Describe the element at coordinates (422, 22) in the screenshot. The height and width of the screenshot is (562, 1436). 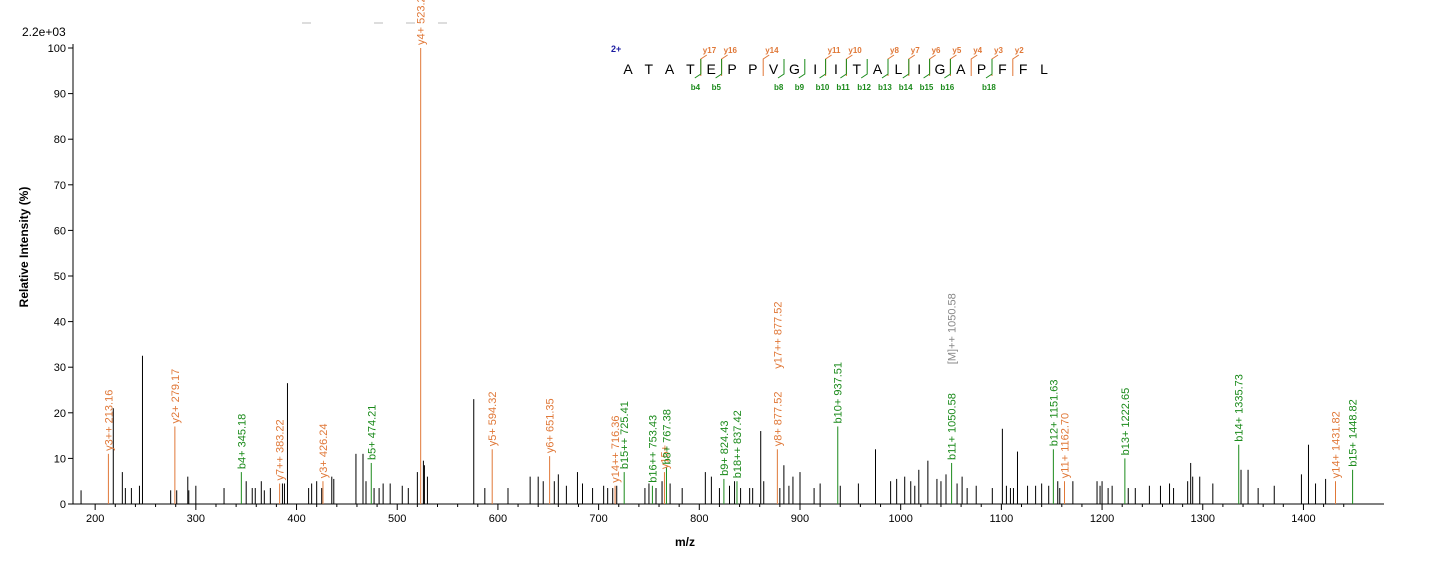
I see `peak-annotation: y4+ 523.29` at that location.